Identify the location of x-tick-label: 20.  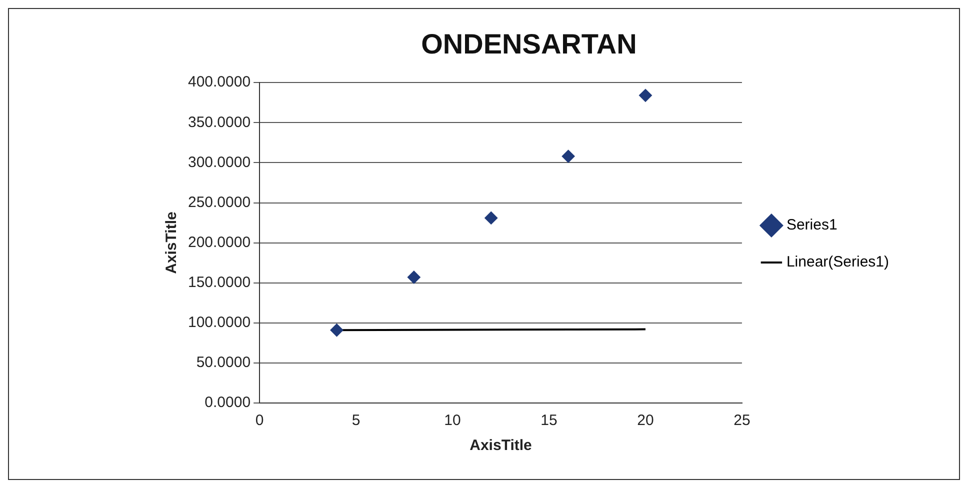
(645, 421).